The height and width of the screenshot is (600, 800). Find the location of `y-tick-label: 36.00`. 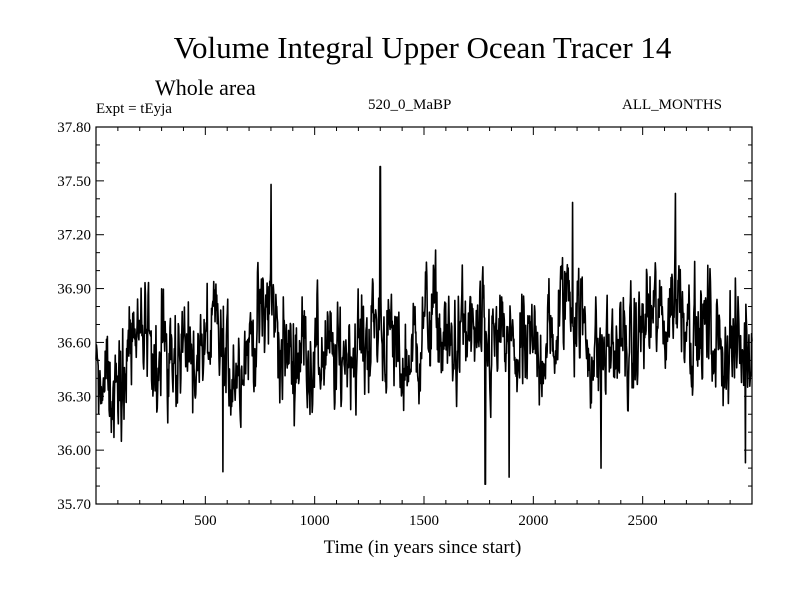

y-tick-label: 36.00 is located at coordinates (74, 451).